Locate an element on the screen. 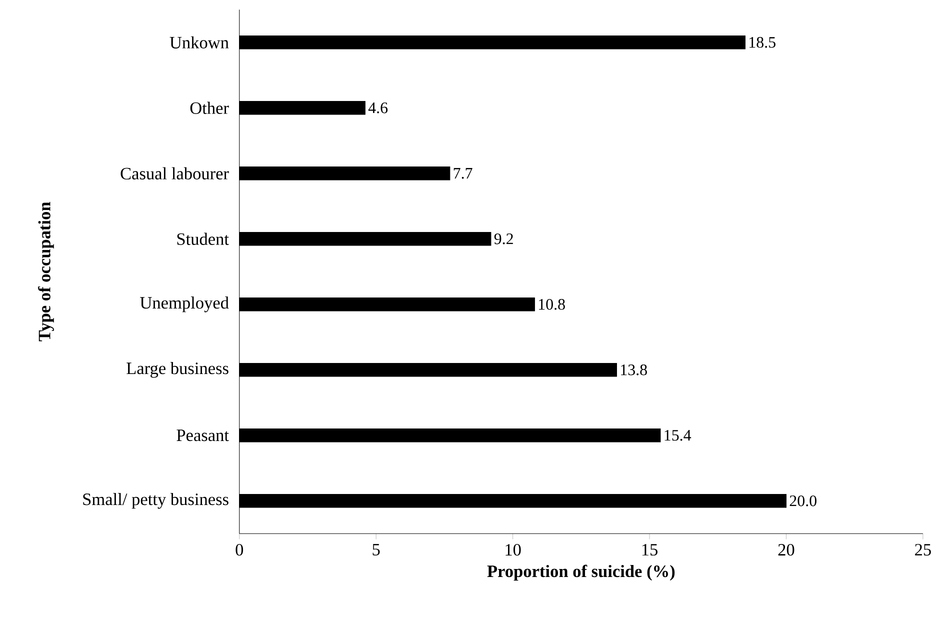  x-tick-label: 15 is located at coordinates (650, 550).